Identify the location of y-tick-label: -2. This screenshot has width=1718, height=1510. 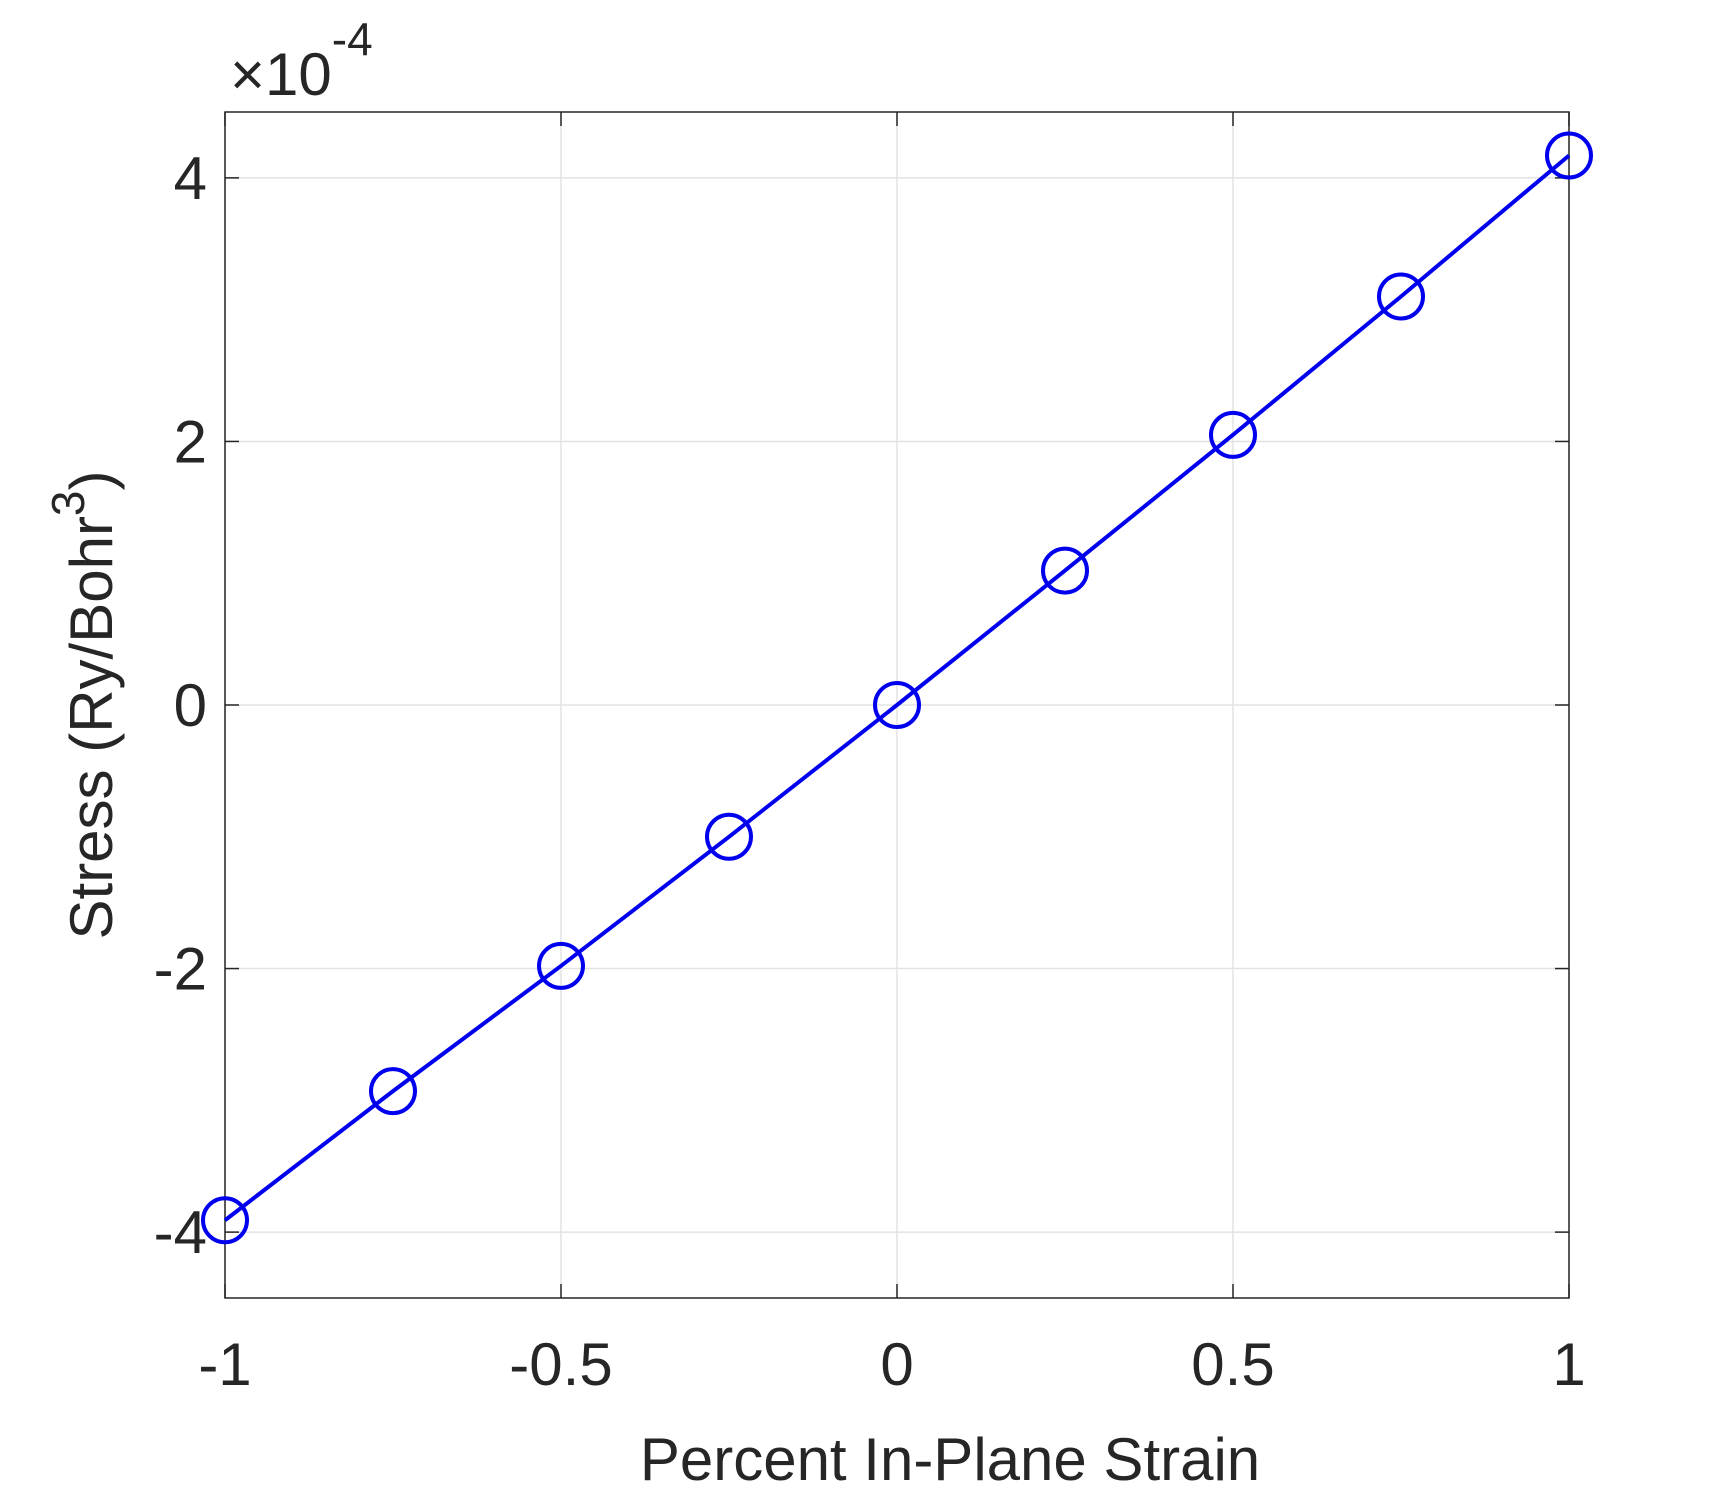
(180, 969).